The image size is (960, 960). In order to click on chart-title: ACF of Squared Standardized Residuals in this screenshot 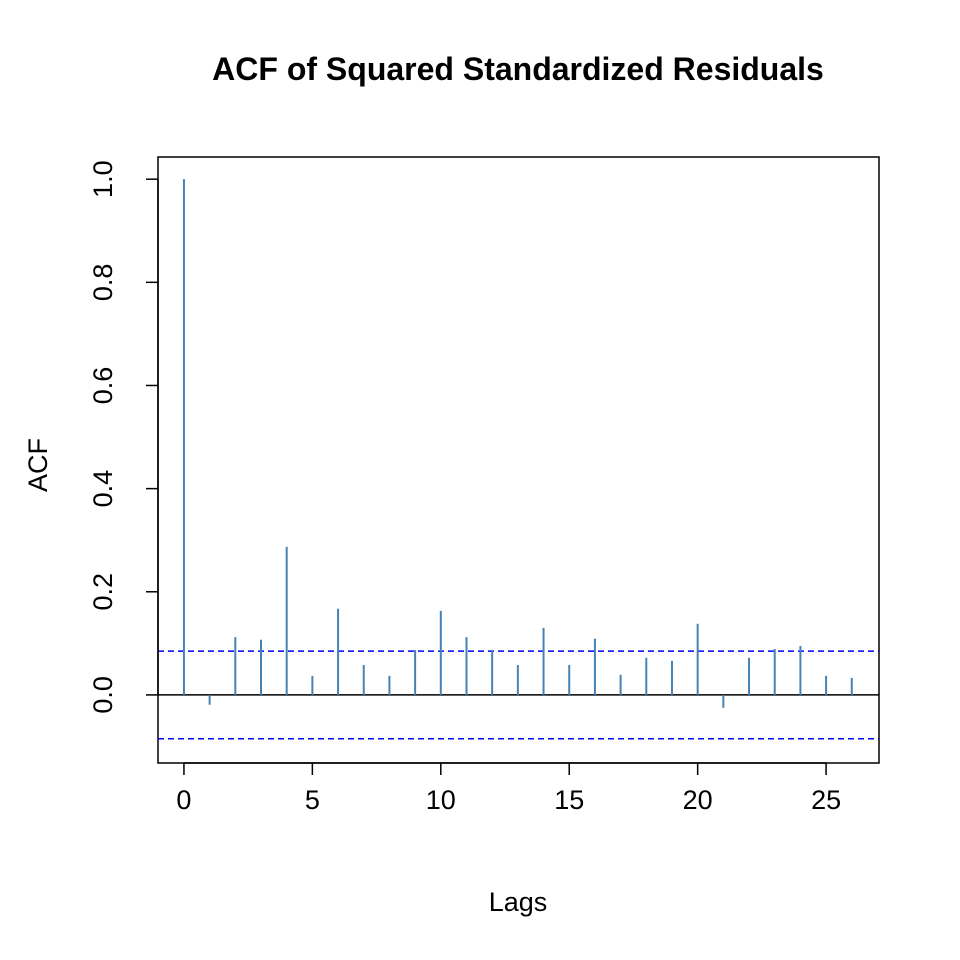, I will do `click(518, 69)`.